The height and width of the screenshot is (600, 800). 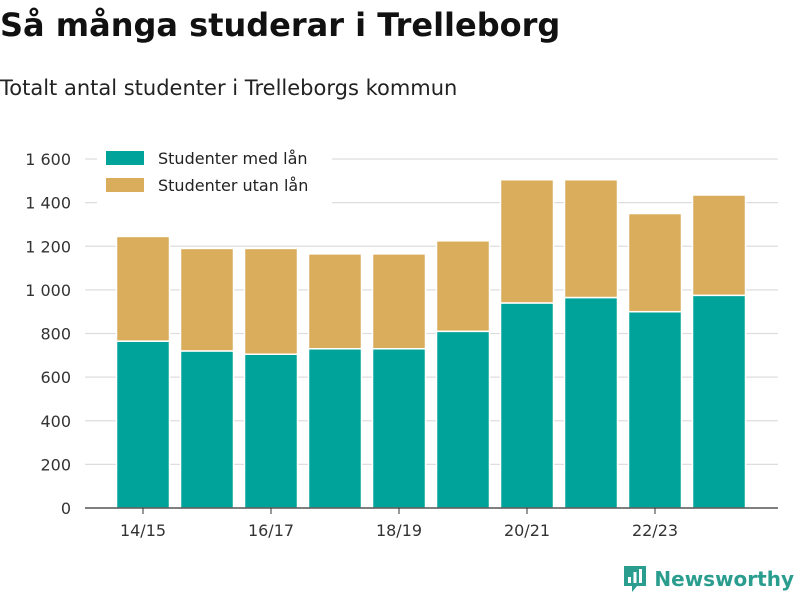 I want to click on x-tick-label: 14/15, so click(x=143, y=530).